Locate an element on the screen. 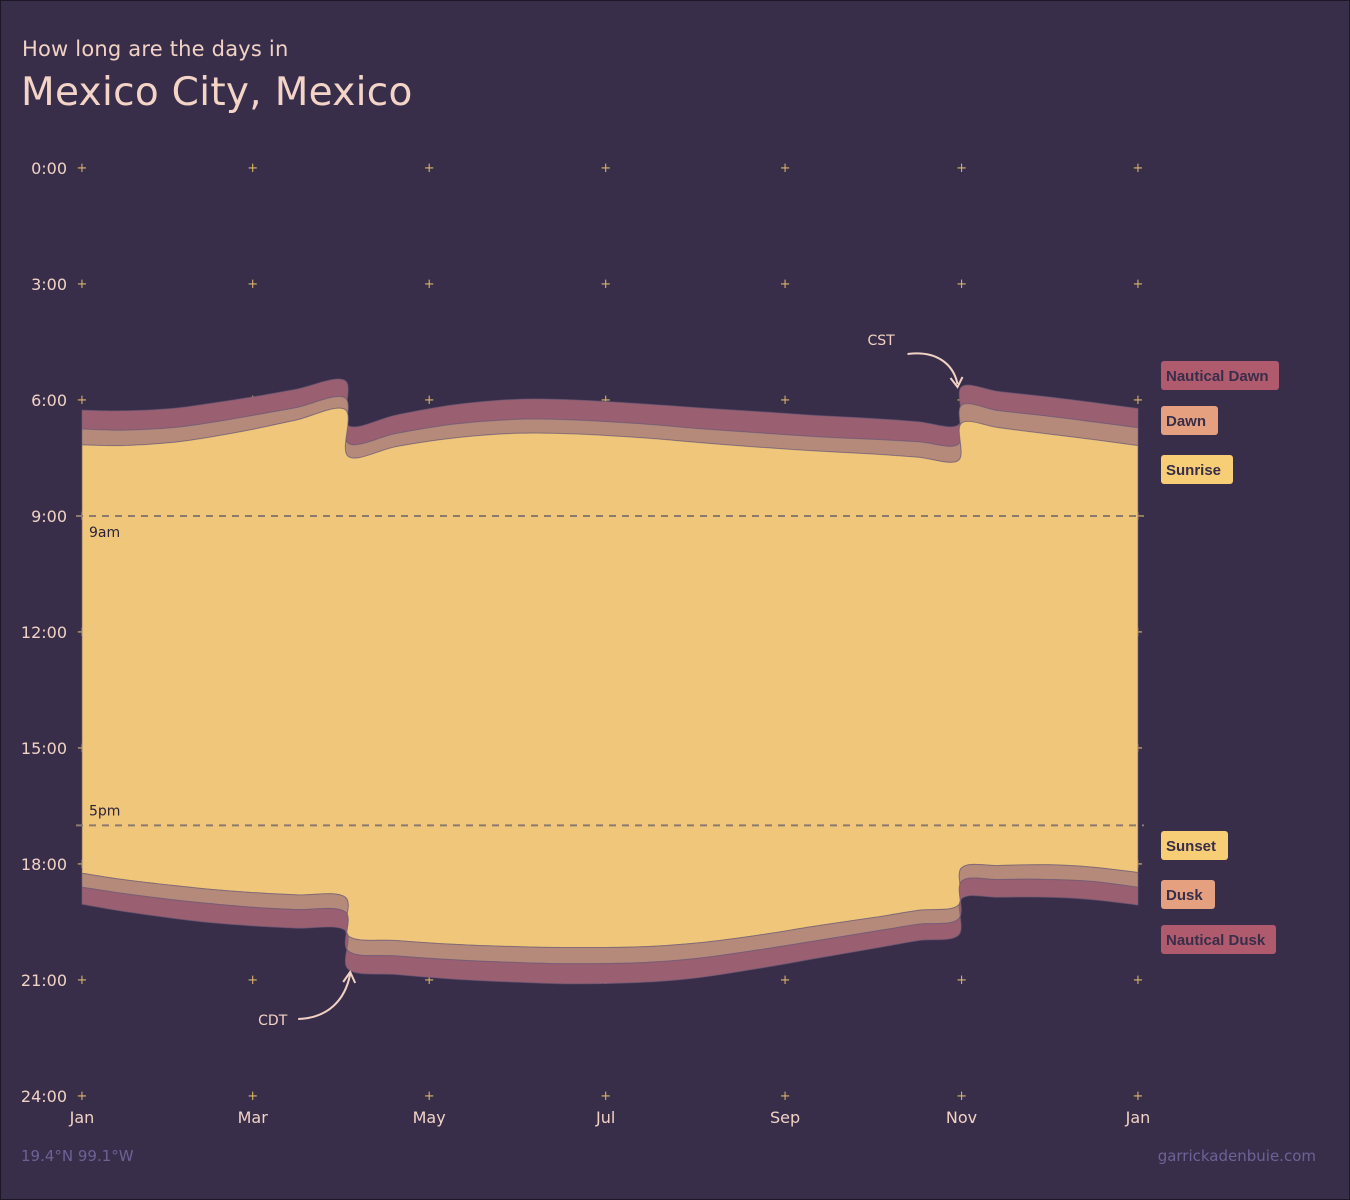 This screenshot has width=1350, height=1200. cst-arrowhead is located at coordinates (956, 382).